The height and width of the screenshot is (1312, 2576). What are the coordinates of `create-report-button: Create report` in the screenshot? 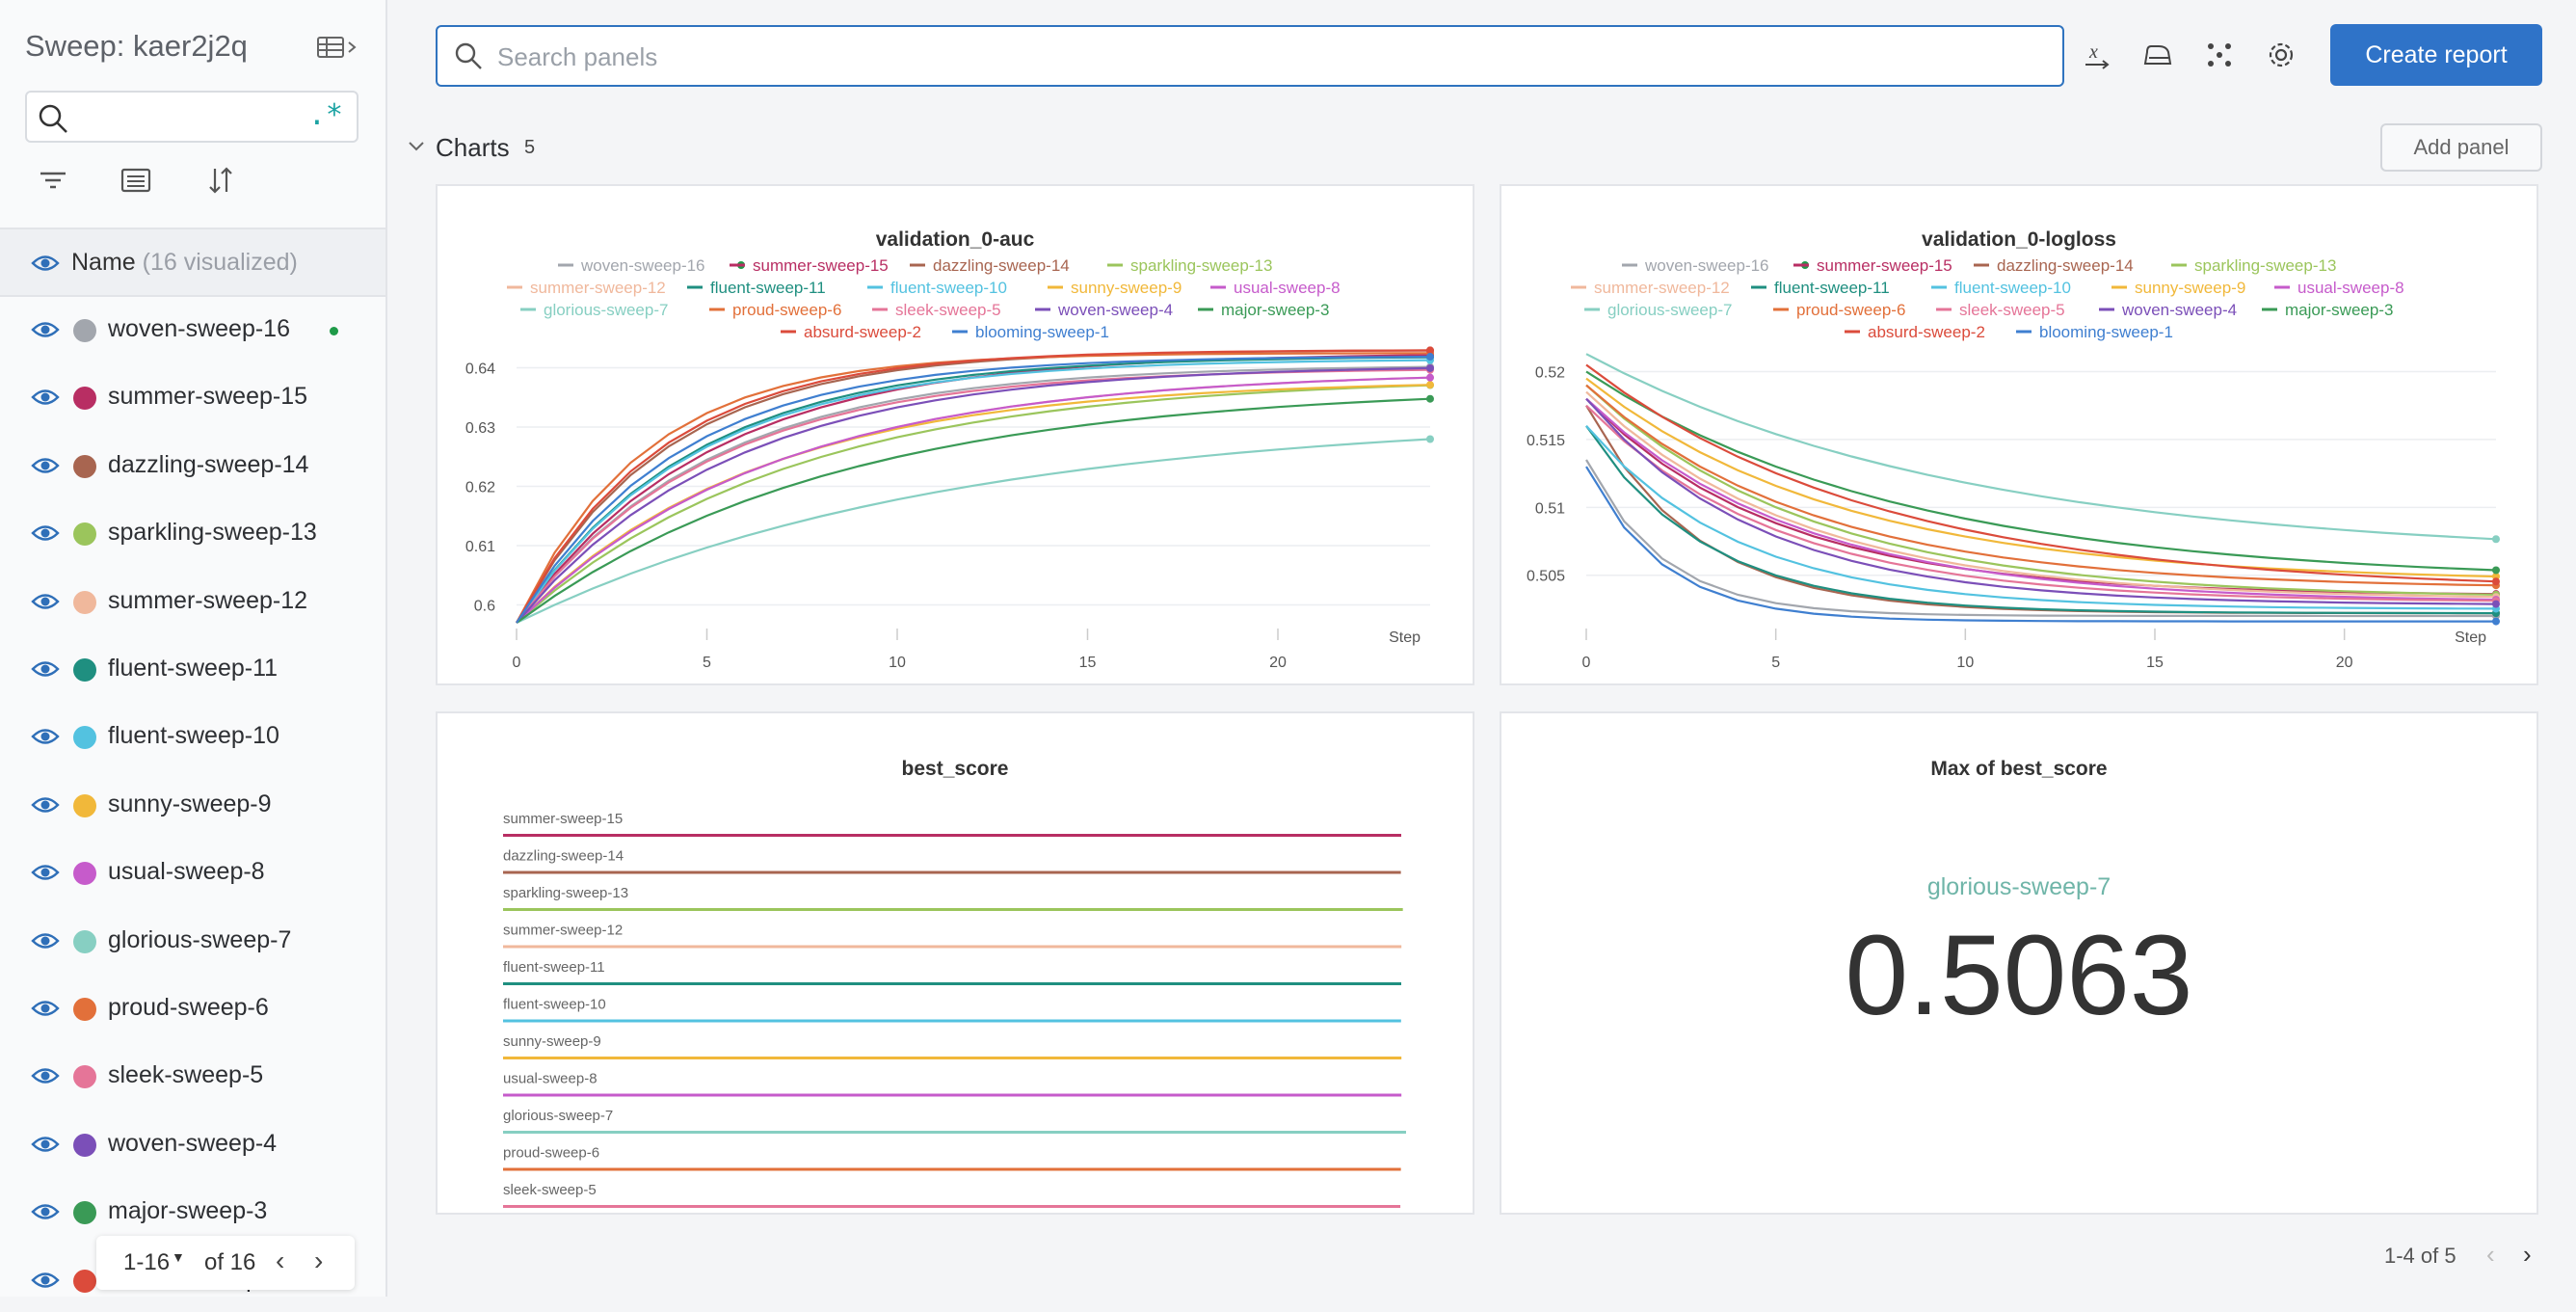 It's located at (2436, 55).